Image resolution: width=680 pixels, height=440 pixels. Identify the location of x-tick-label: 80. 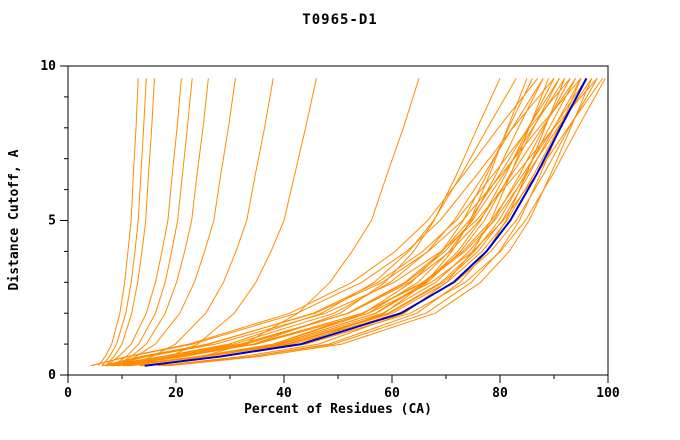
(500, 393).